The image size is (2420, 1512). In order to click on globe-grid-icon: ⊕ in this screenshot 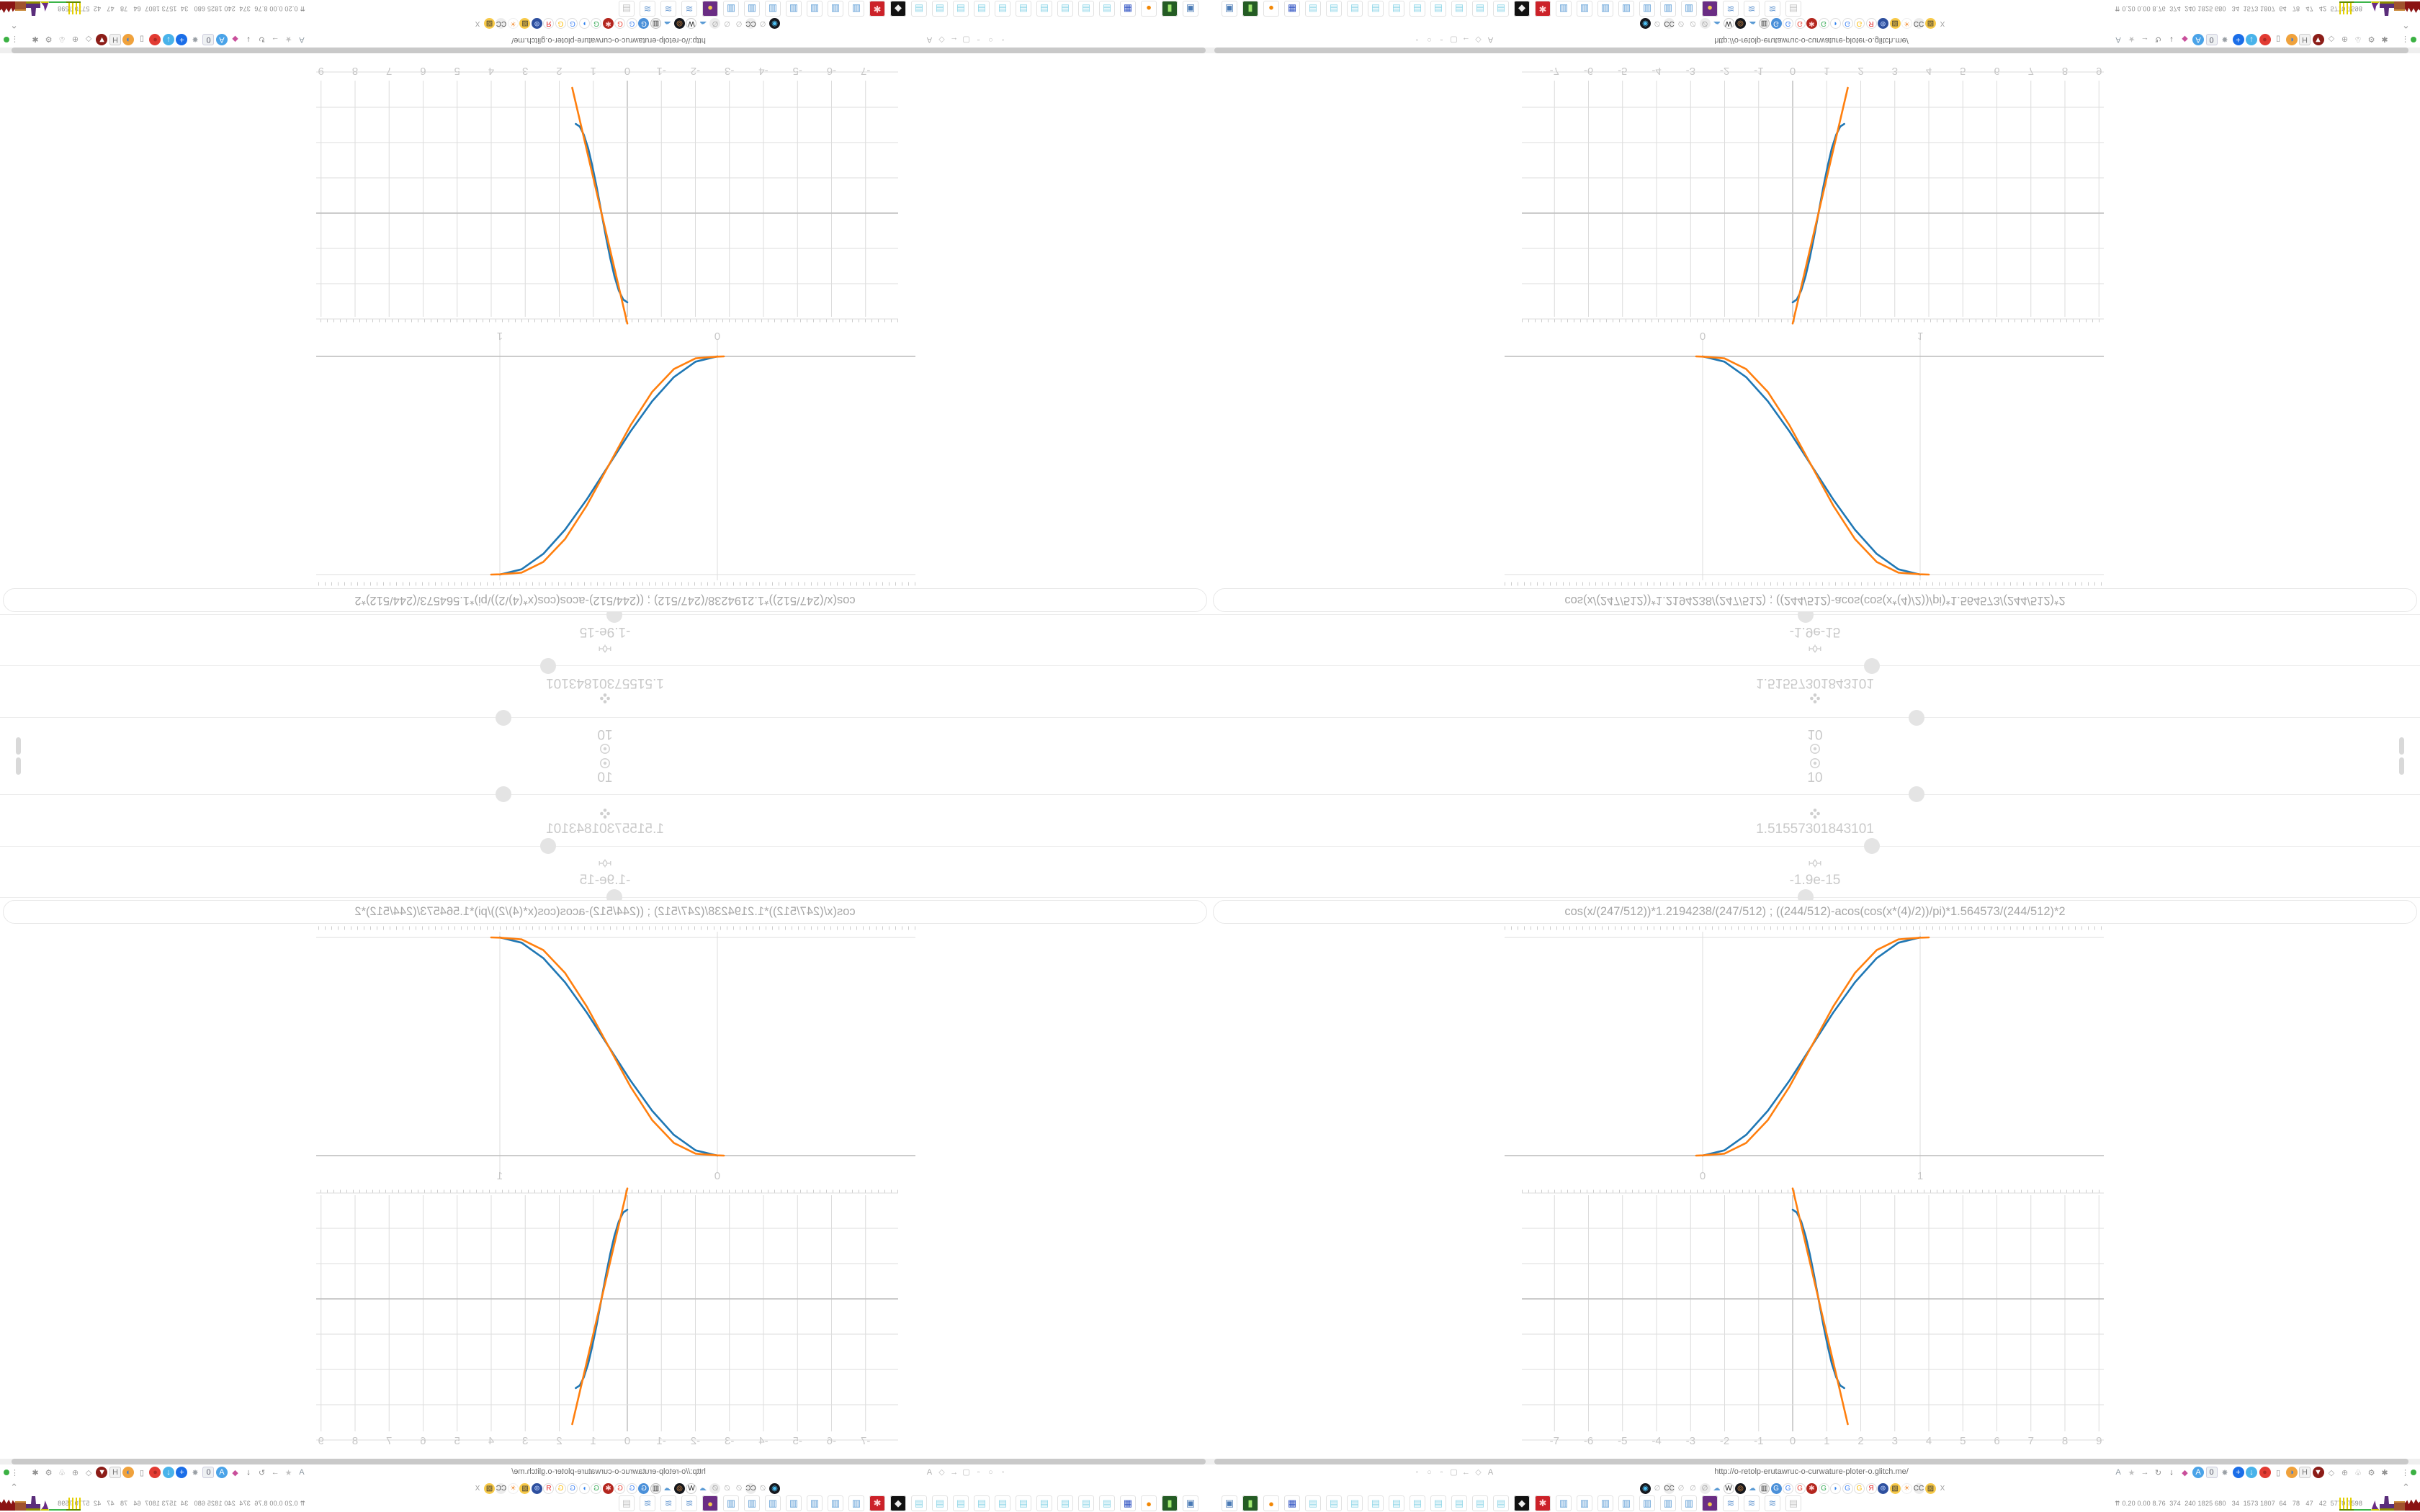, I will do `click(537, 23)`.